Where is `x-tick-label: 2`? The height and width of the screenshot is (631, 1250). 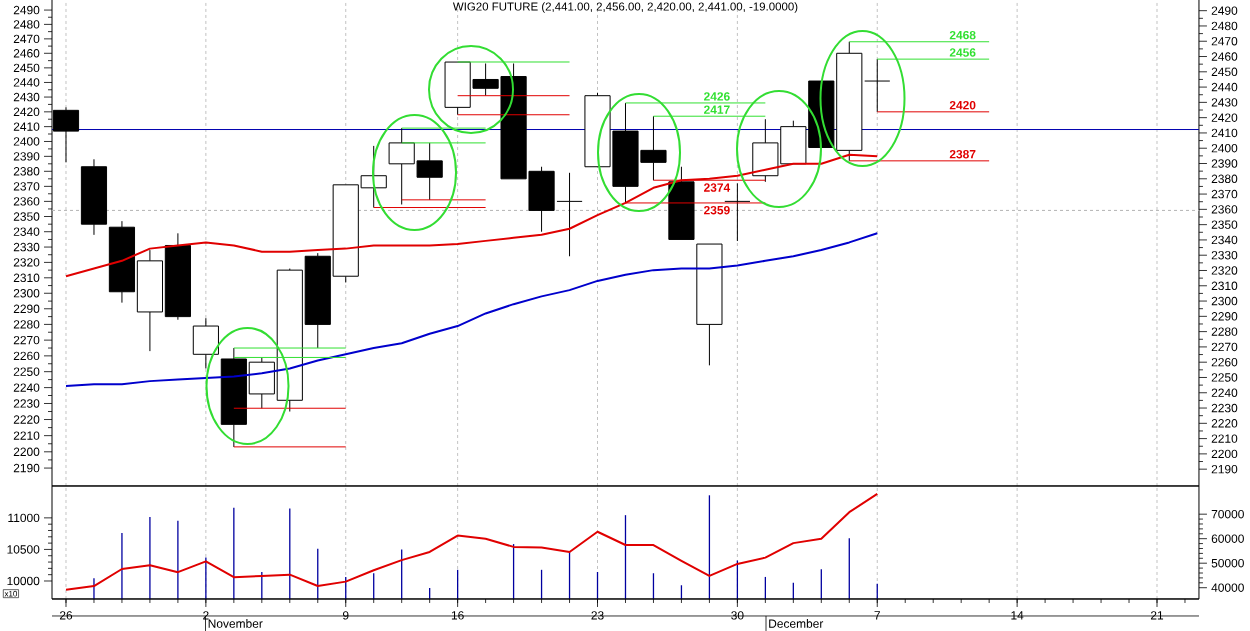 x-tick-label: 2 is located at coordinates (206, 615).